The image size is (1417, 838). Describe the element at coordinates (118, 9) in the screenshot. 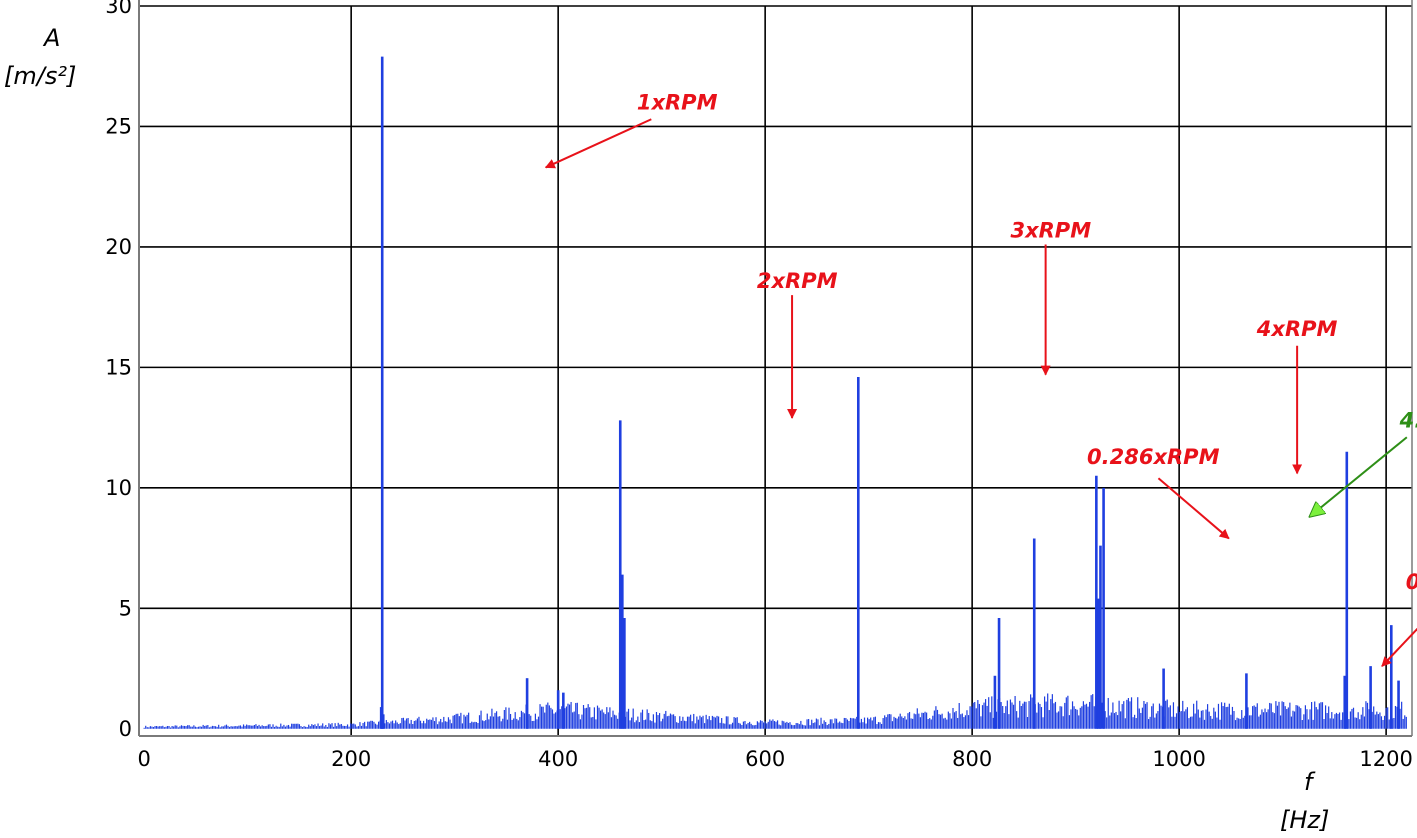

I see `y-tick-label-6: 30` at that location.